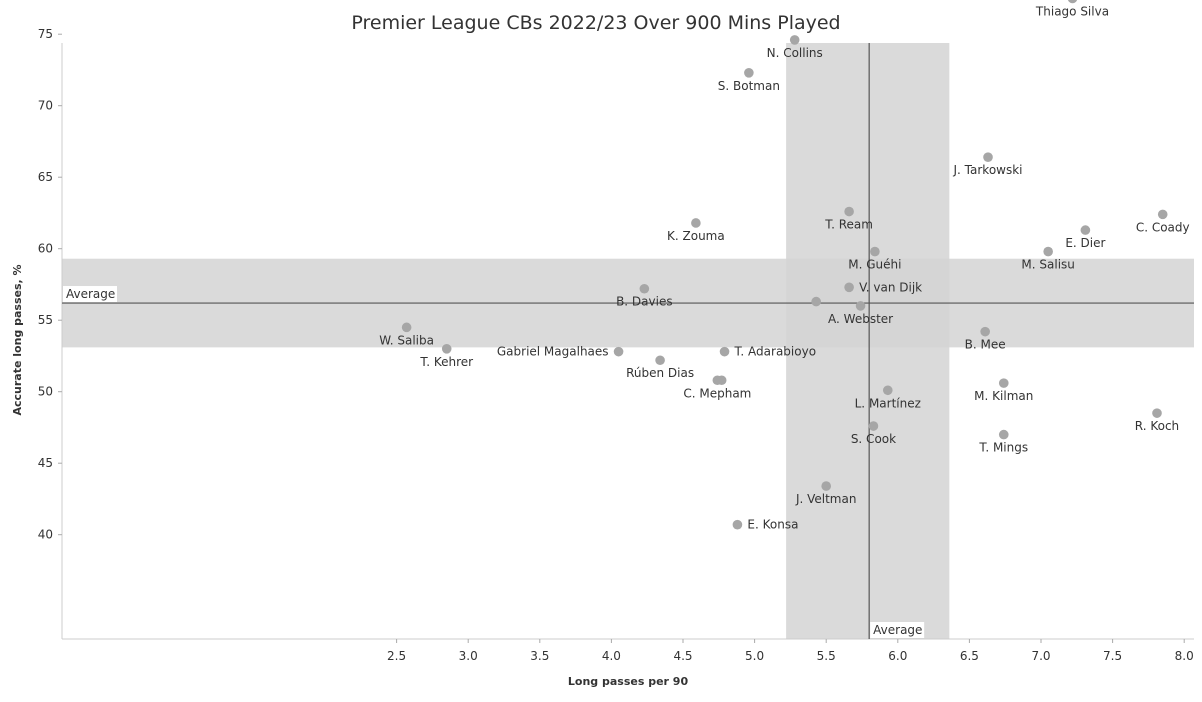 The width and height of the screenshot is (1202, 702). Describe the element at coordinates (874, 265) in the screenshot. I see `point-label: M. Guéhi` at that location.